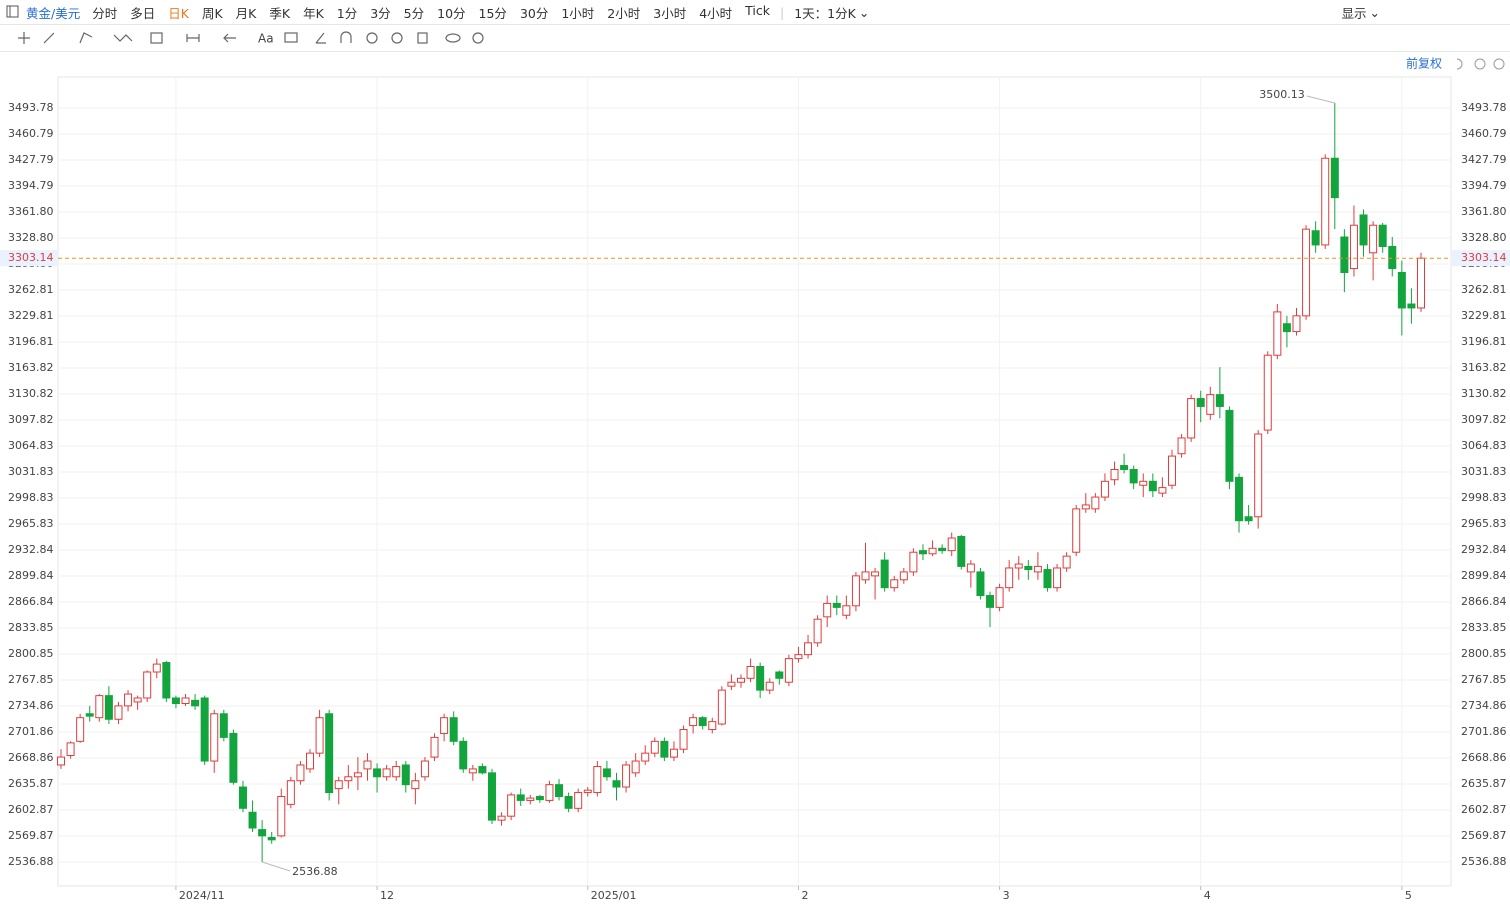 Image resolution: width=1510 pixels, height=911 pixels. I want to click on y-tick-label-right: 3295.80, so click(1484, 263).